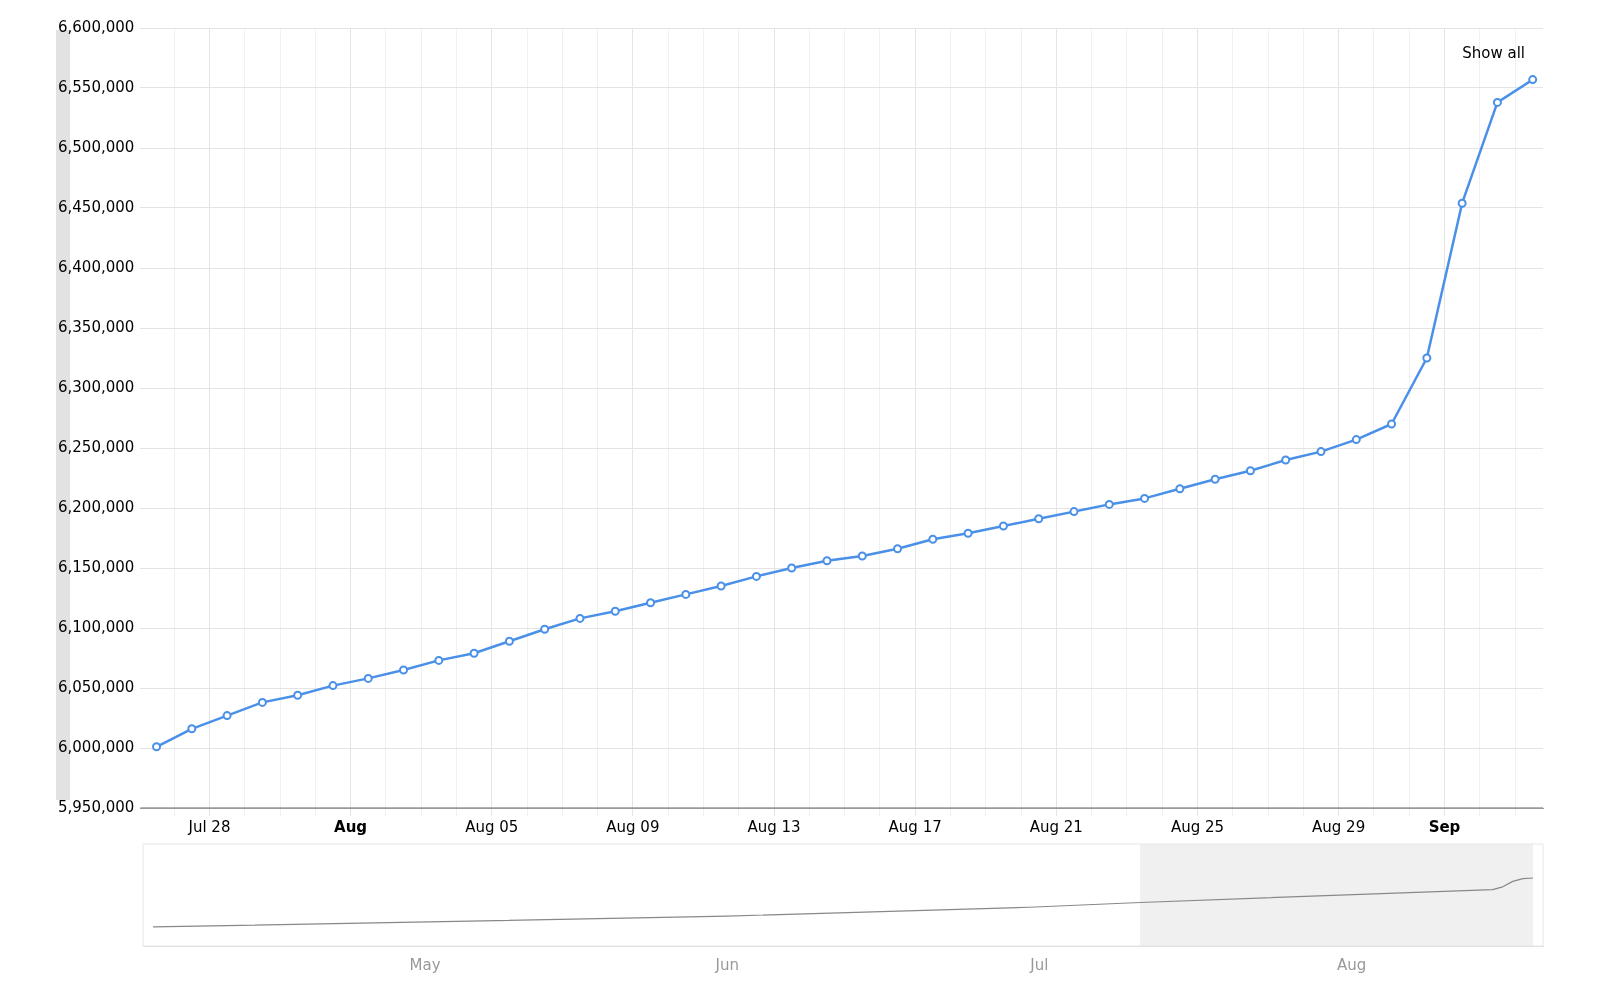 The height and width of the screenshot is (982, 1600). What do you see at coordinates (96, 26) in the screenshot?
I see `y-tick-label: 6,600,000` at bounding box center [96, 26].